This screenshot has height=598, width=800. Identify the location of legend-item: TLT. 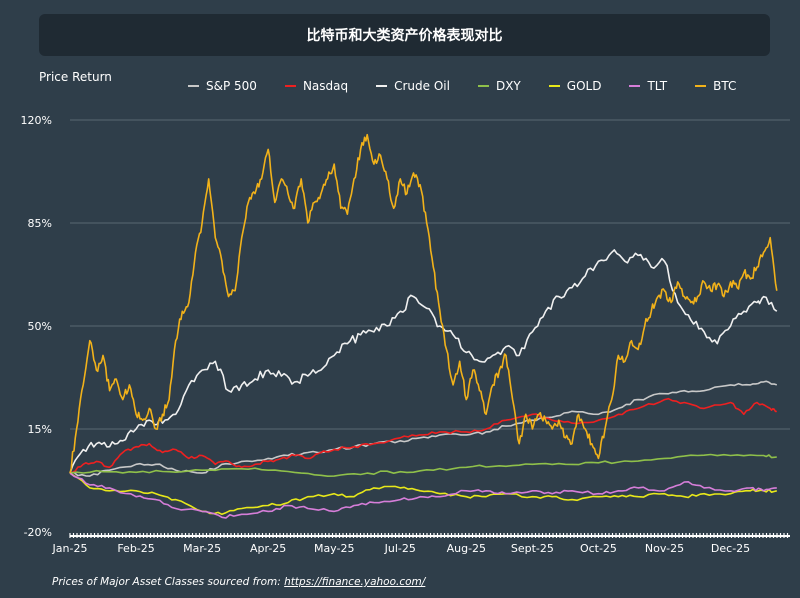
(648, 86).